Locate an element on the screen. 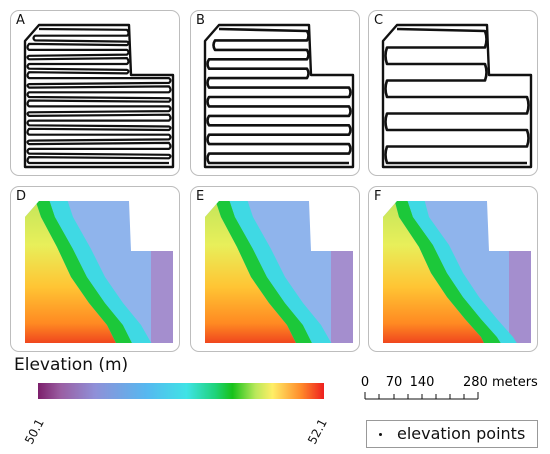 The height and width of the screenshot is (454, 550). colorbar-min-label: 50.1 is located at coordinates (34, 431).